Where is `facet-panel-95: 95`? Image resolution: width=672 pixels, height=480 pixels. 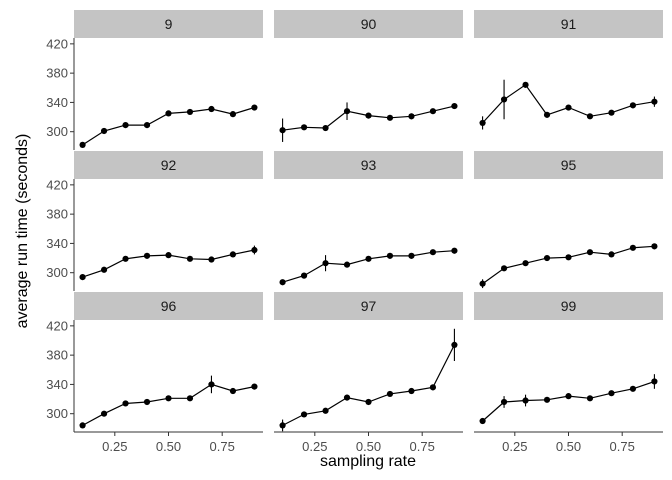 facet-panel-95: 95 is located at coordinates (568, 220).